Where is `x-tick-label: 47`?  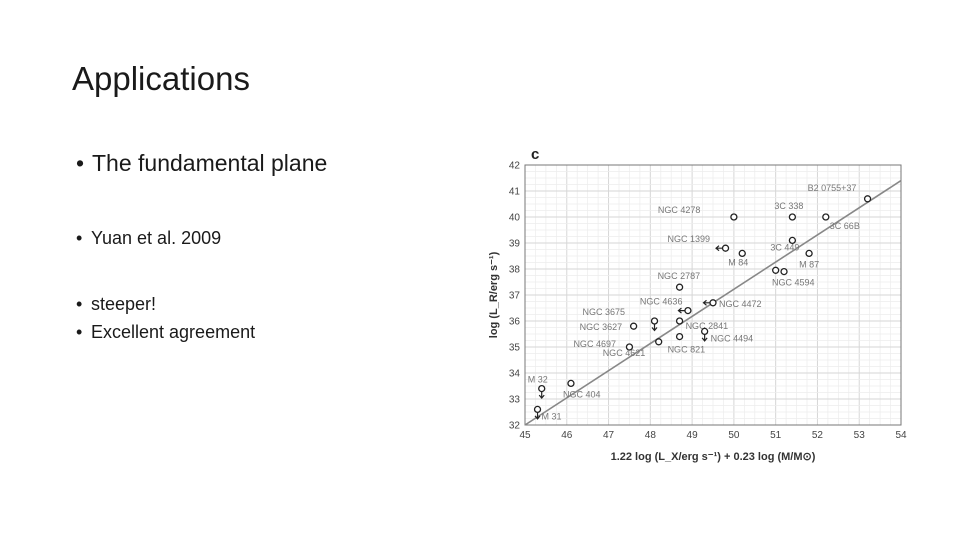
x-tick-label: 47 is located at coordinates (609, 435).